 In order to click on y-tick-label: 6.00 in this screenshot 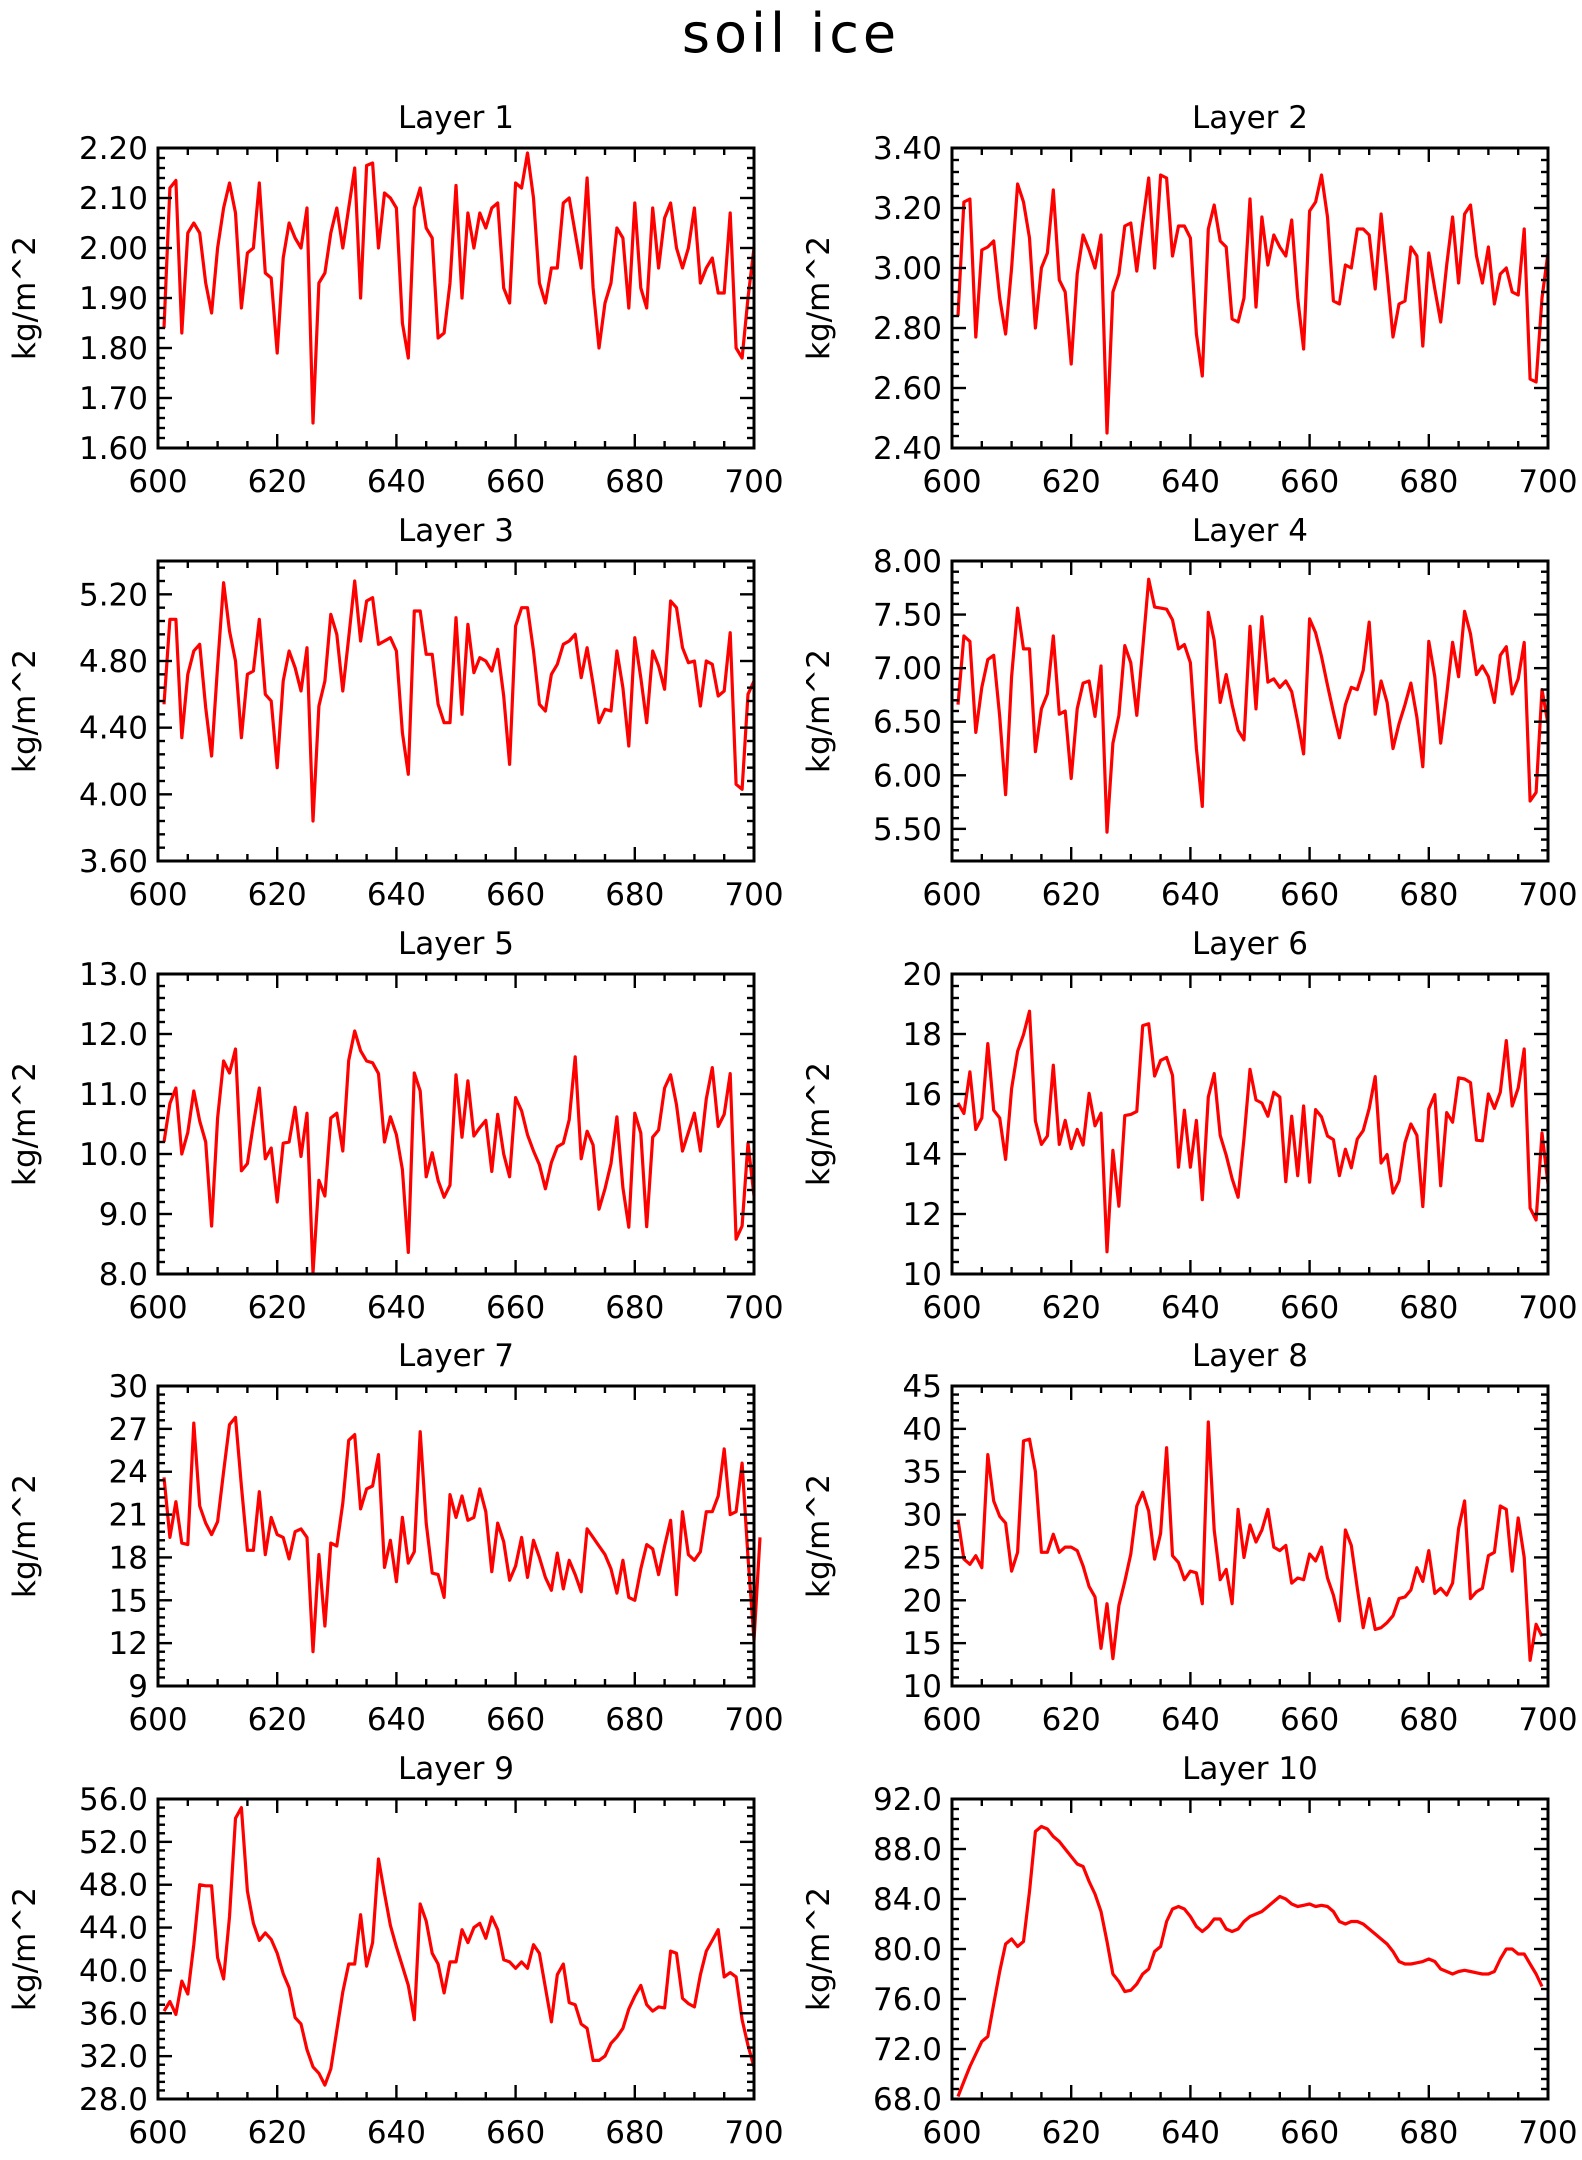, I will do `click(907, 776)`.